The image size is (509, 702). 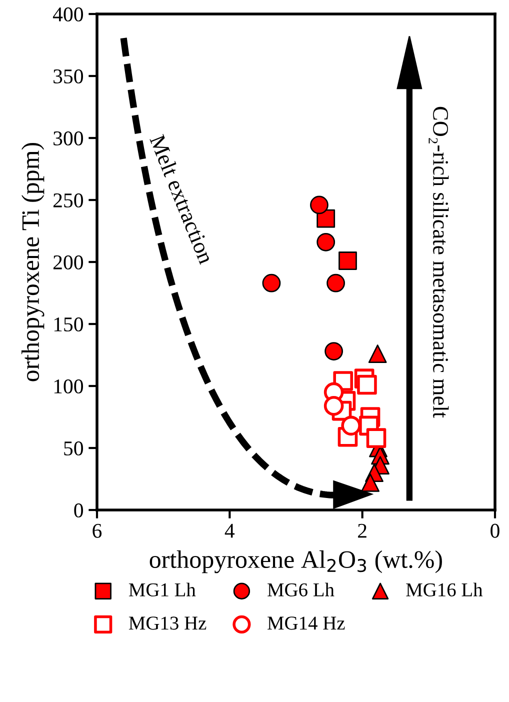 What do you see at coordinates (296, 562) in the screenshot?
I see `x-axis-title: orthopyroxene Al$_{2}$O$_{3}$ (wt.%)` at bounding box center [296, 562].